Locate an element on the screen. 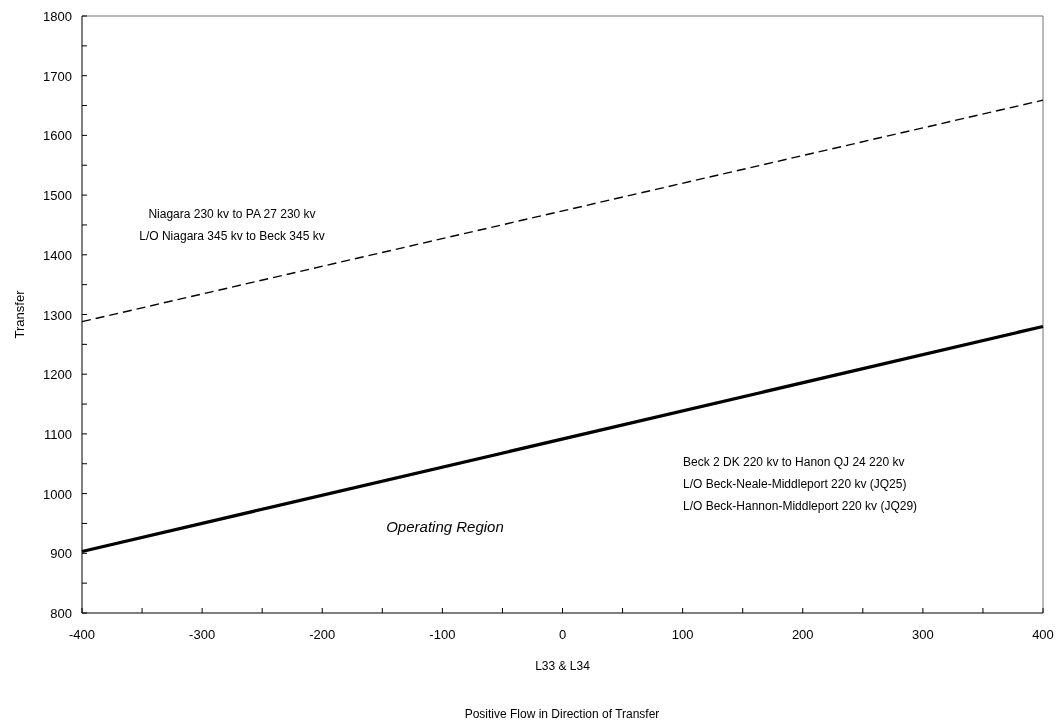 This screenshot has height=728, width=1062. y-tick-label: 1800 is located at coordinates (57, 16).